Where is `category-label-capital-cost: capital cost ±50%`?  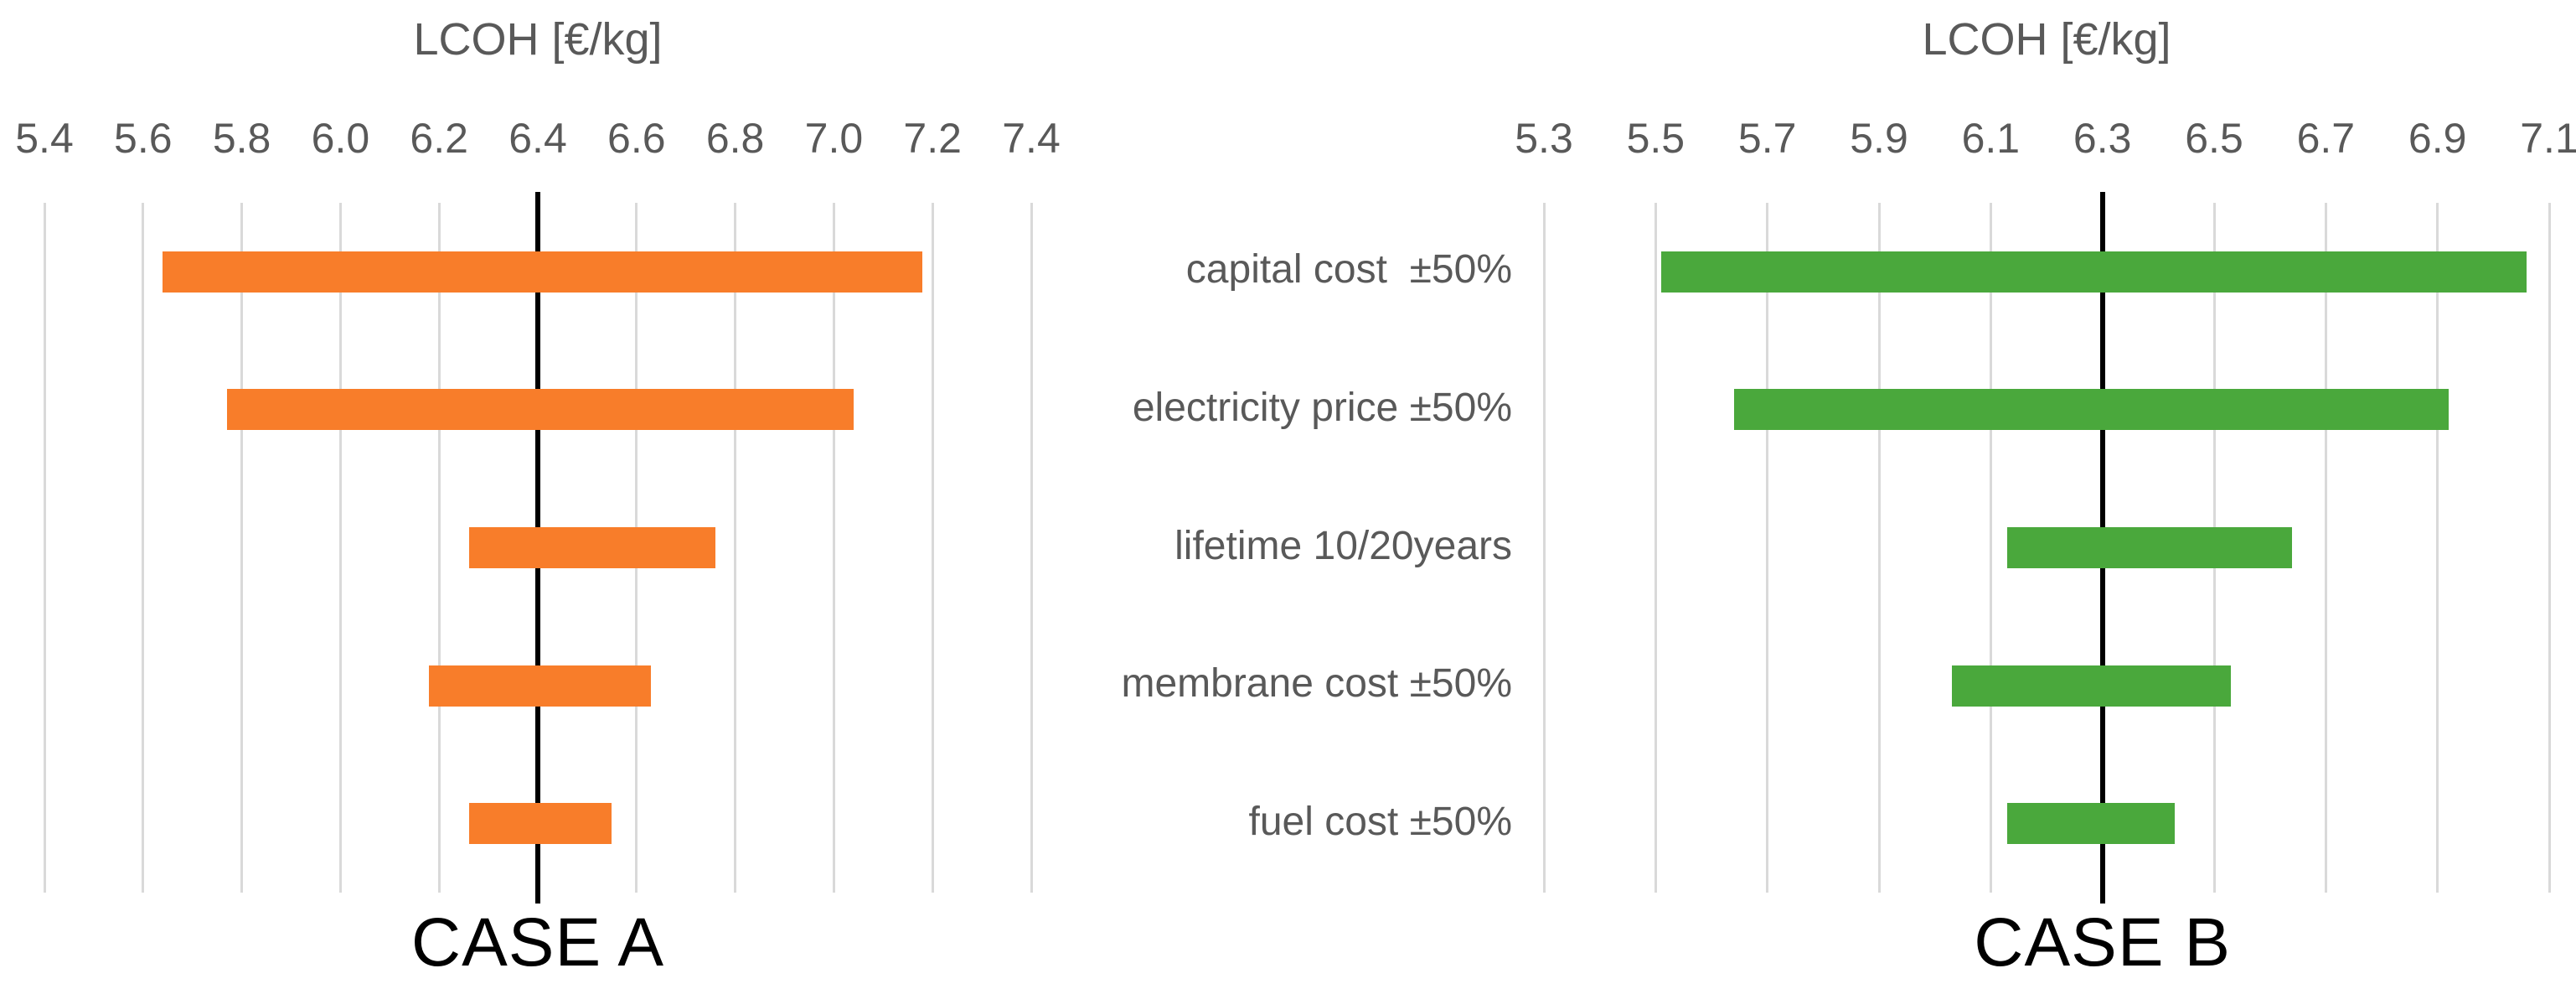
category-label-capital-cost: capital cost ±50% is located at coordinates (1348, 270).